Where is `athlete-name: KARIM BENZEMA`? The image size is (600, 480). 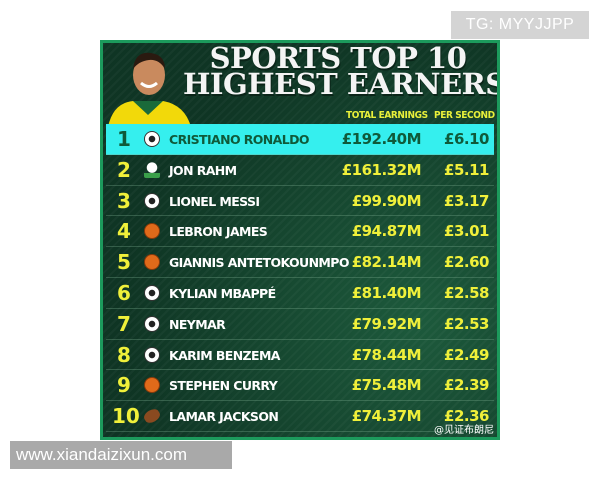 athlete-name: KARIM BENZEMA is located at coordinates (224, 355).